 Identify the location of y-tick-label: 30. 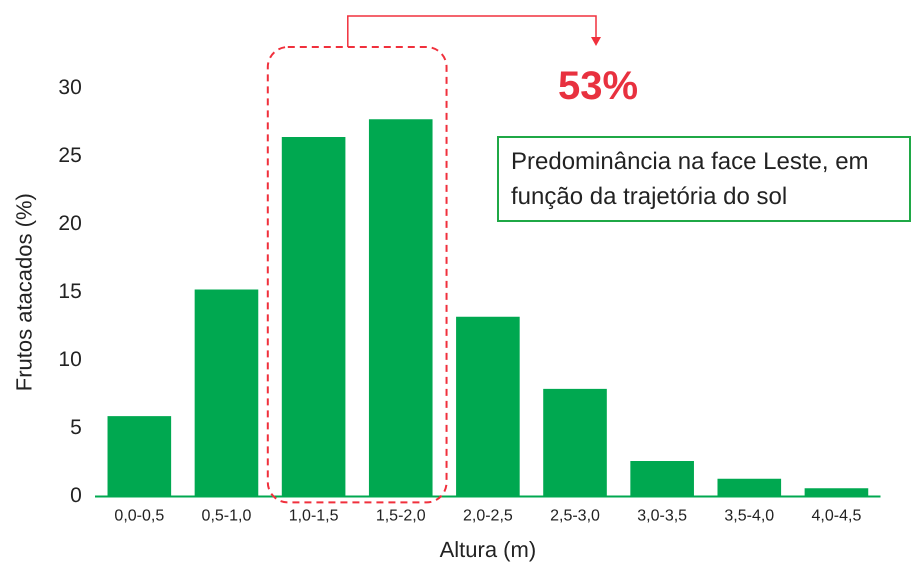
(70, 87).